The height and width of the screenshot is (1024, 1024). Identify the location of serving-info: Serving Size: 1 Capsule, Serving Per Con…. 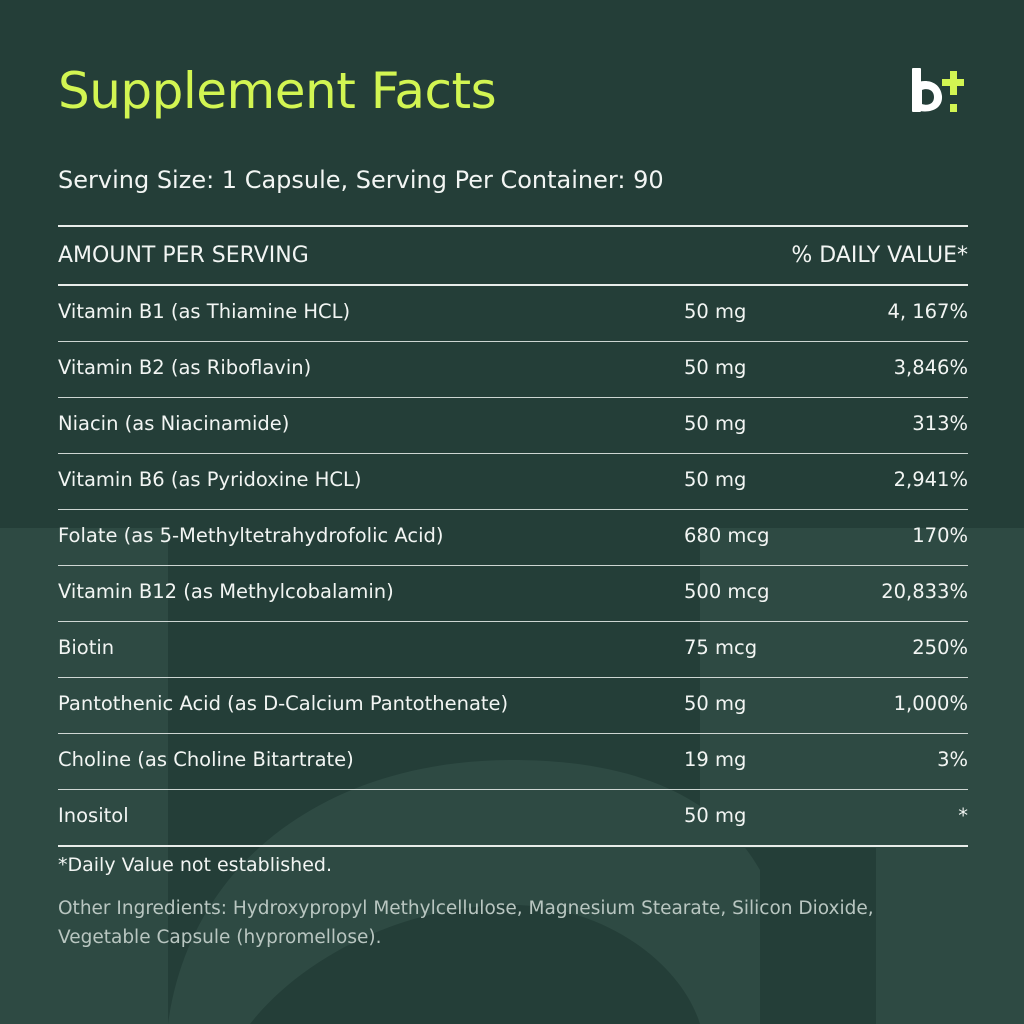
(361, 180).